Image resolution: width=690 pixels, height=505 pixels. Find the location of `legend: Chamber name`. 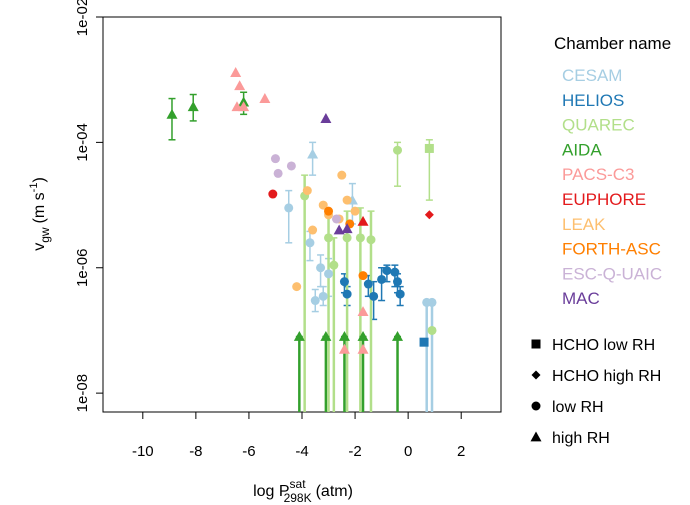

legend: Chamber name is located at coordinates (612, 43).